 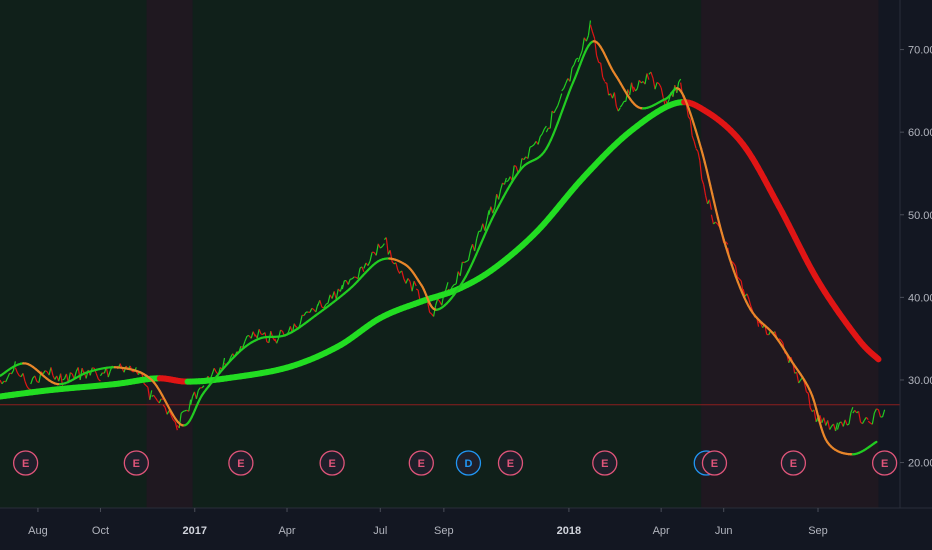 What do you see at coordinates (661, 531) in the screenshot?
I see `x-tick-label: Apr` at bounding box center [661, 531].